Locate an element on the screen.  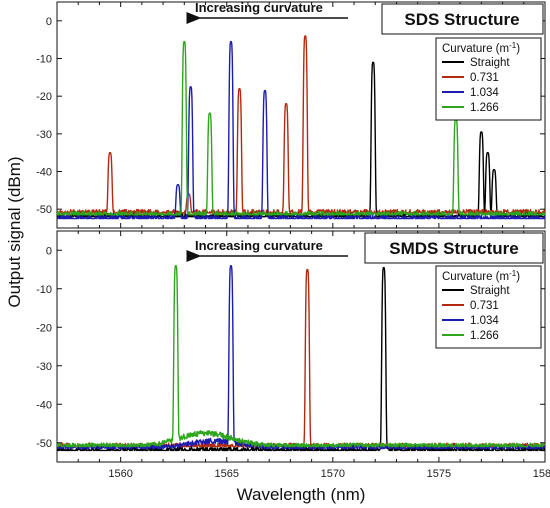
legend-items-bottom: Straight 0.731 1.034 1.266 is located at coordinates (476, 313).